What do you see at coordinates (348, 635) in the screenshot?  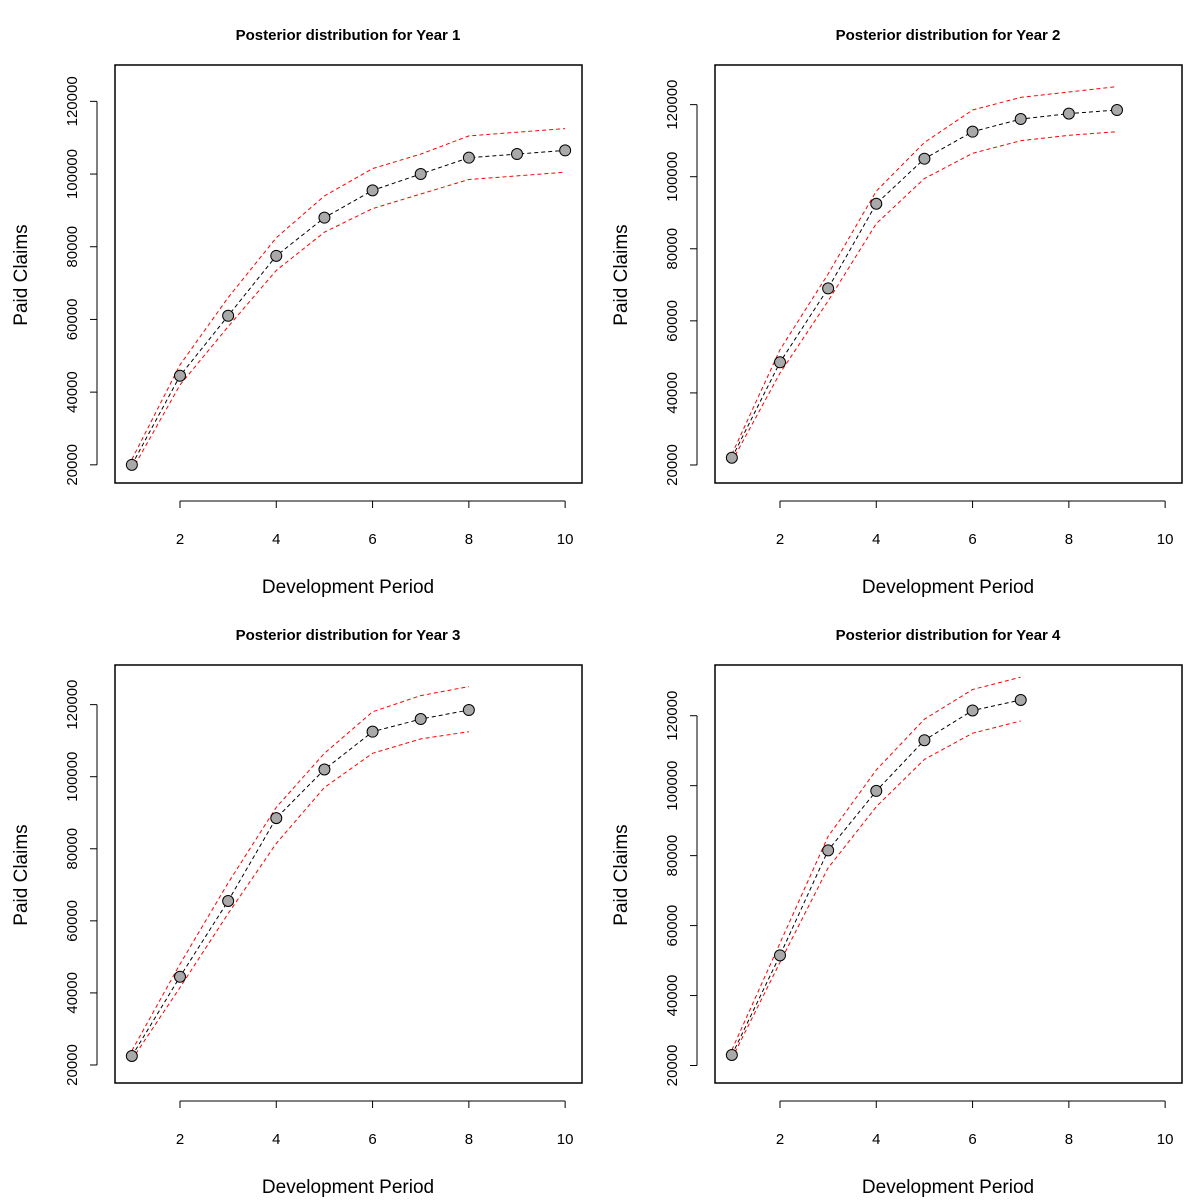 I see `chart-title: Posterior distribution for Year 3` at bounding box center [348, 635].